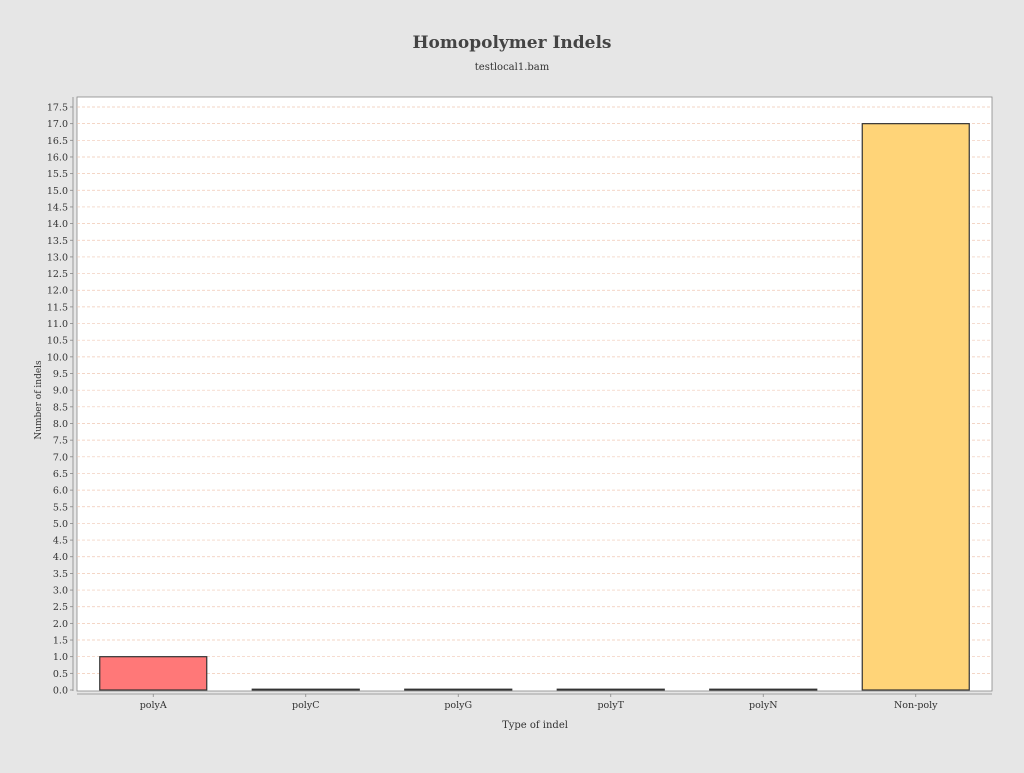 Image resolution: width=1024 pixels, height=773 pixels. What do you see at coordinates (60, 591) in the screenshot?
I see `y-tick-label: 3.0` at bounding box center [60, 591].